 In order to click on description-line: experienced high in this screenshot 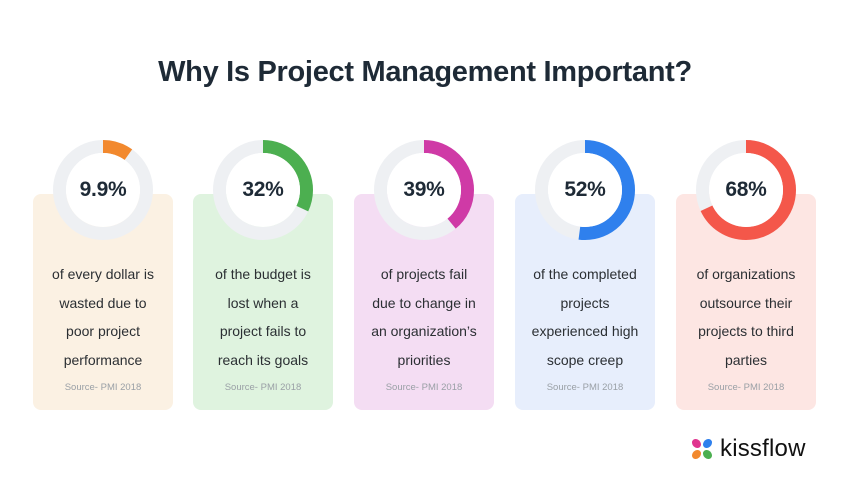, I will do `click(585, 331)`.